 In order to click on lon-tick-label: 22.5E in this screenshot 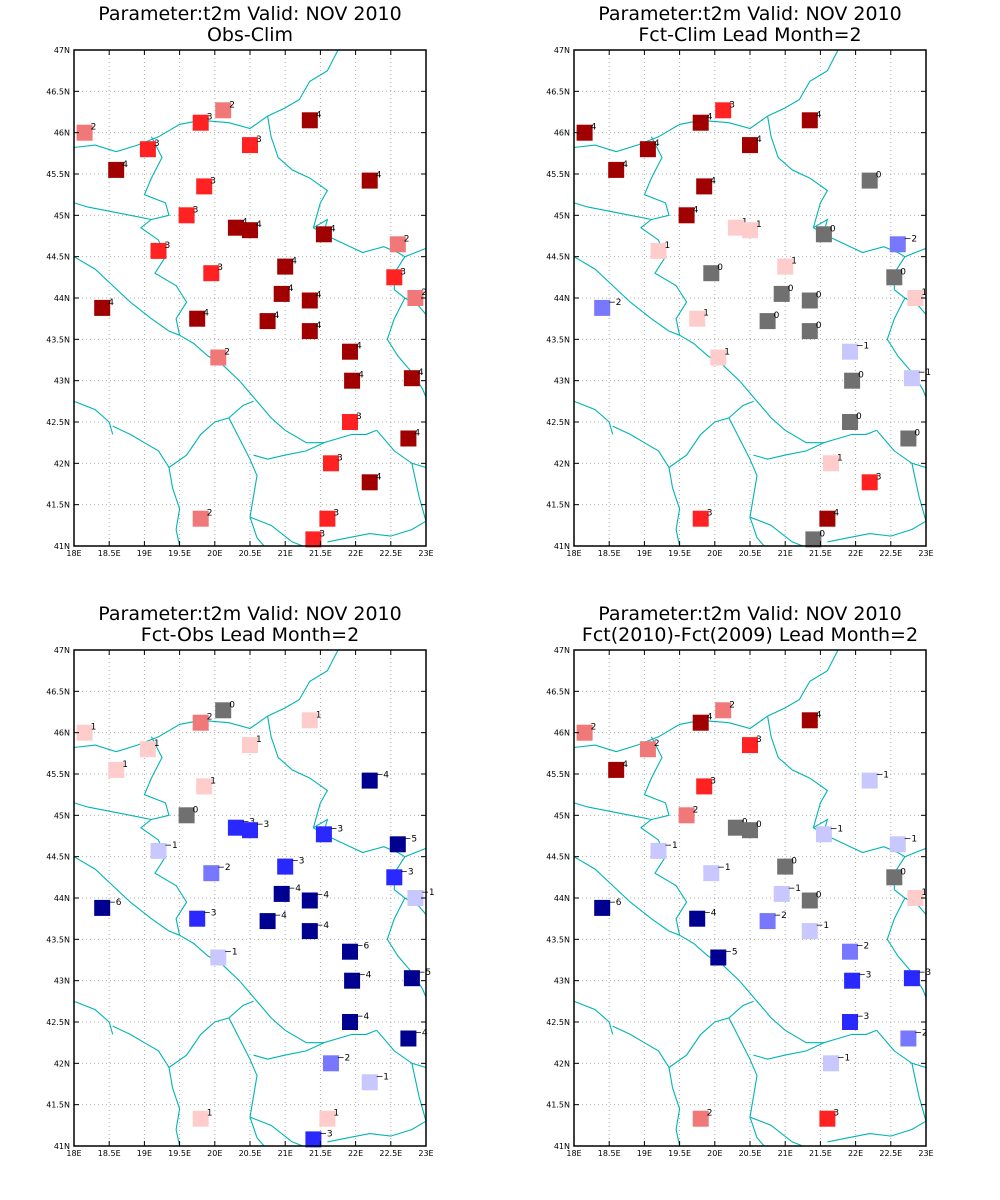, I will do `click(890, 553)`.